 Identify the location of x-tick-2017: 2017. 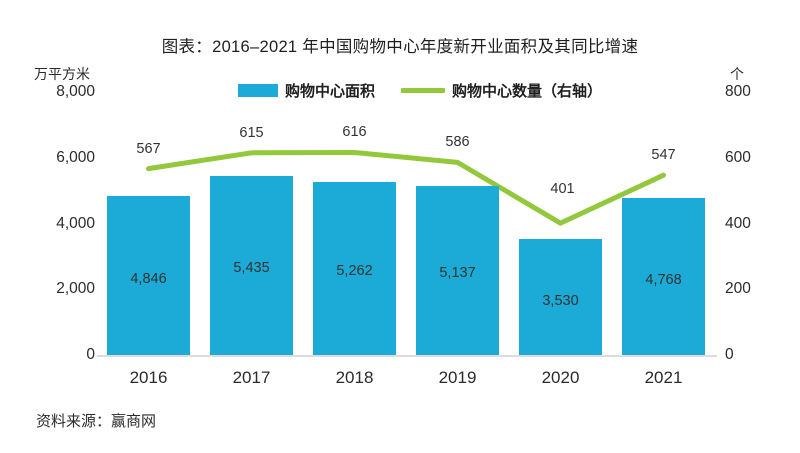
(251, 377).